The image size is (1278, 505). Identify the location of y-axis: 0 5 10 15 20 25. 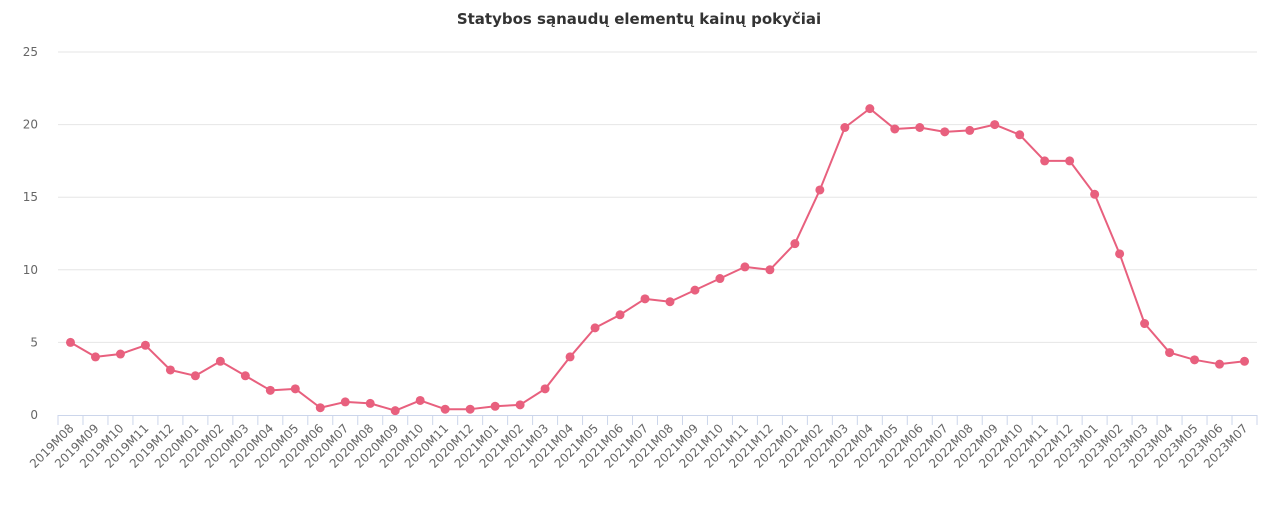
(30, 233).